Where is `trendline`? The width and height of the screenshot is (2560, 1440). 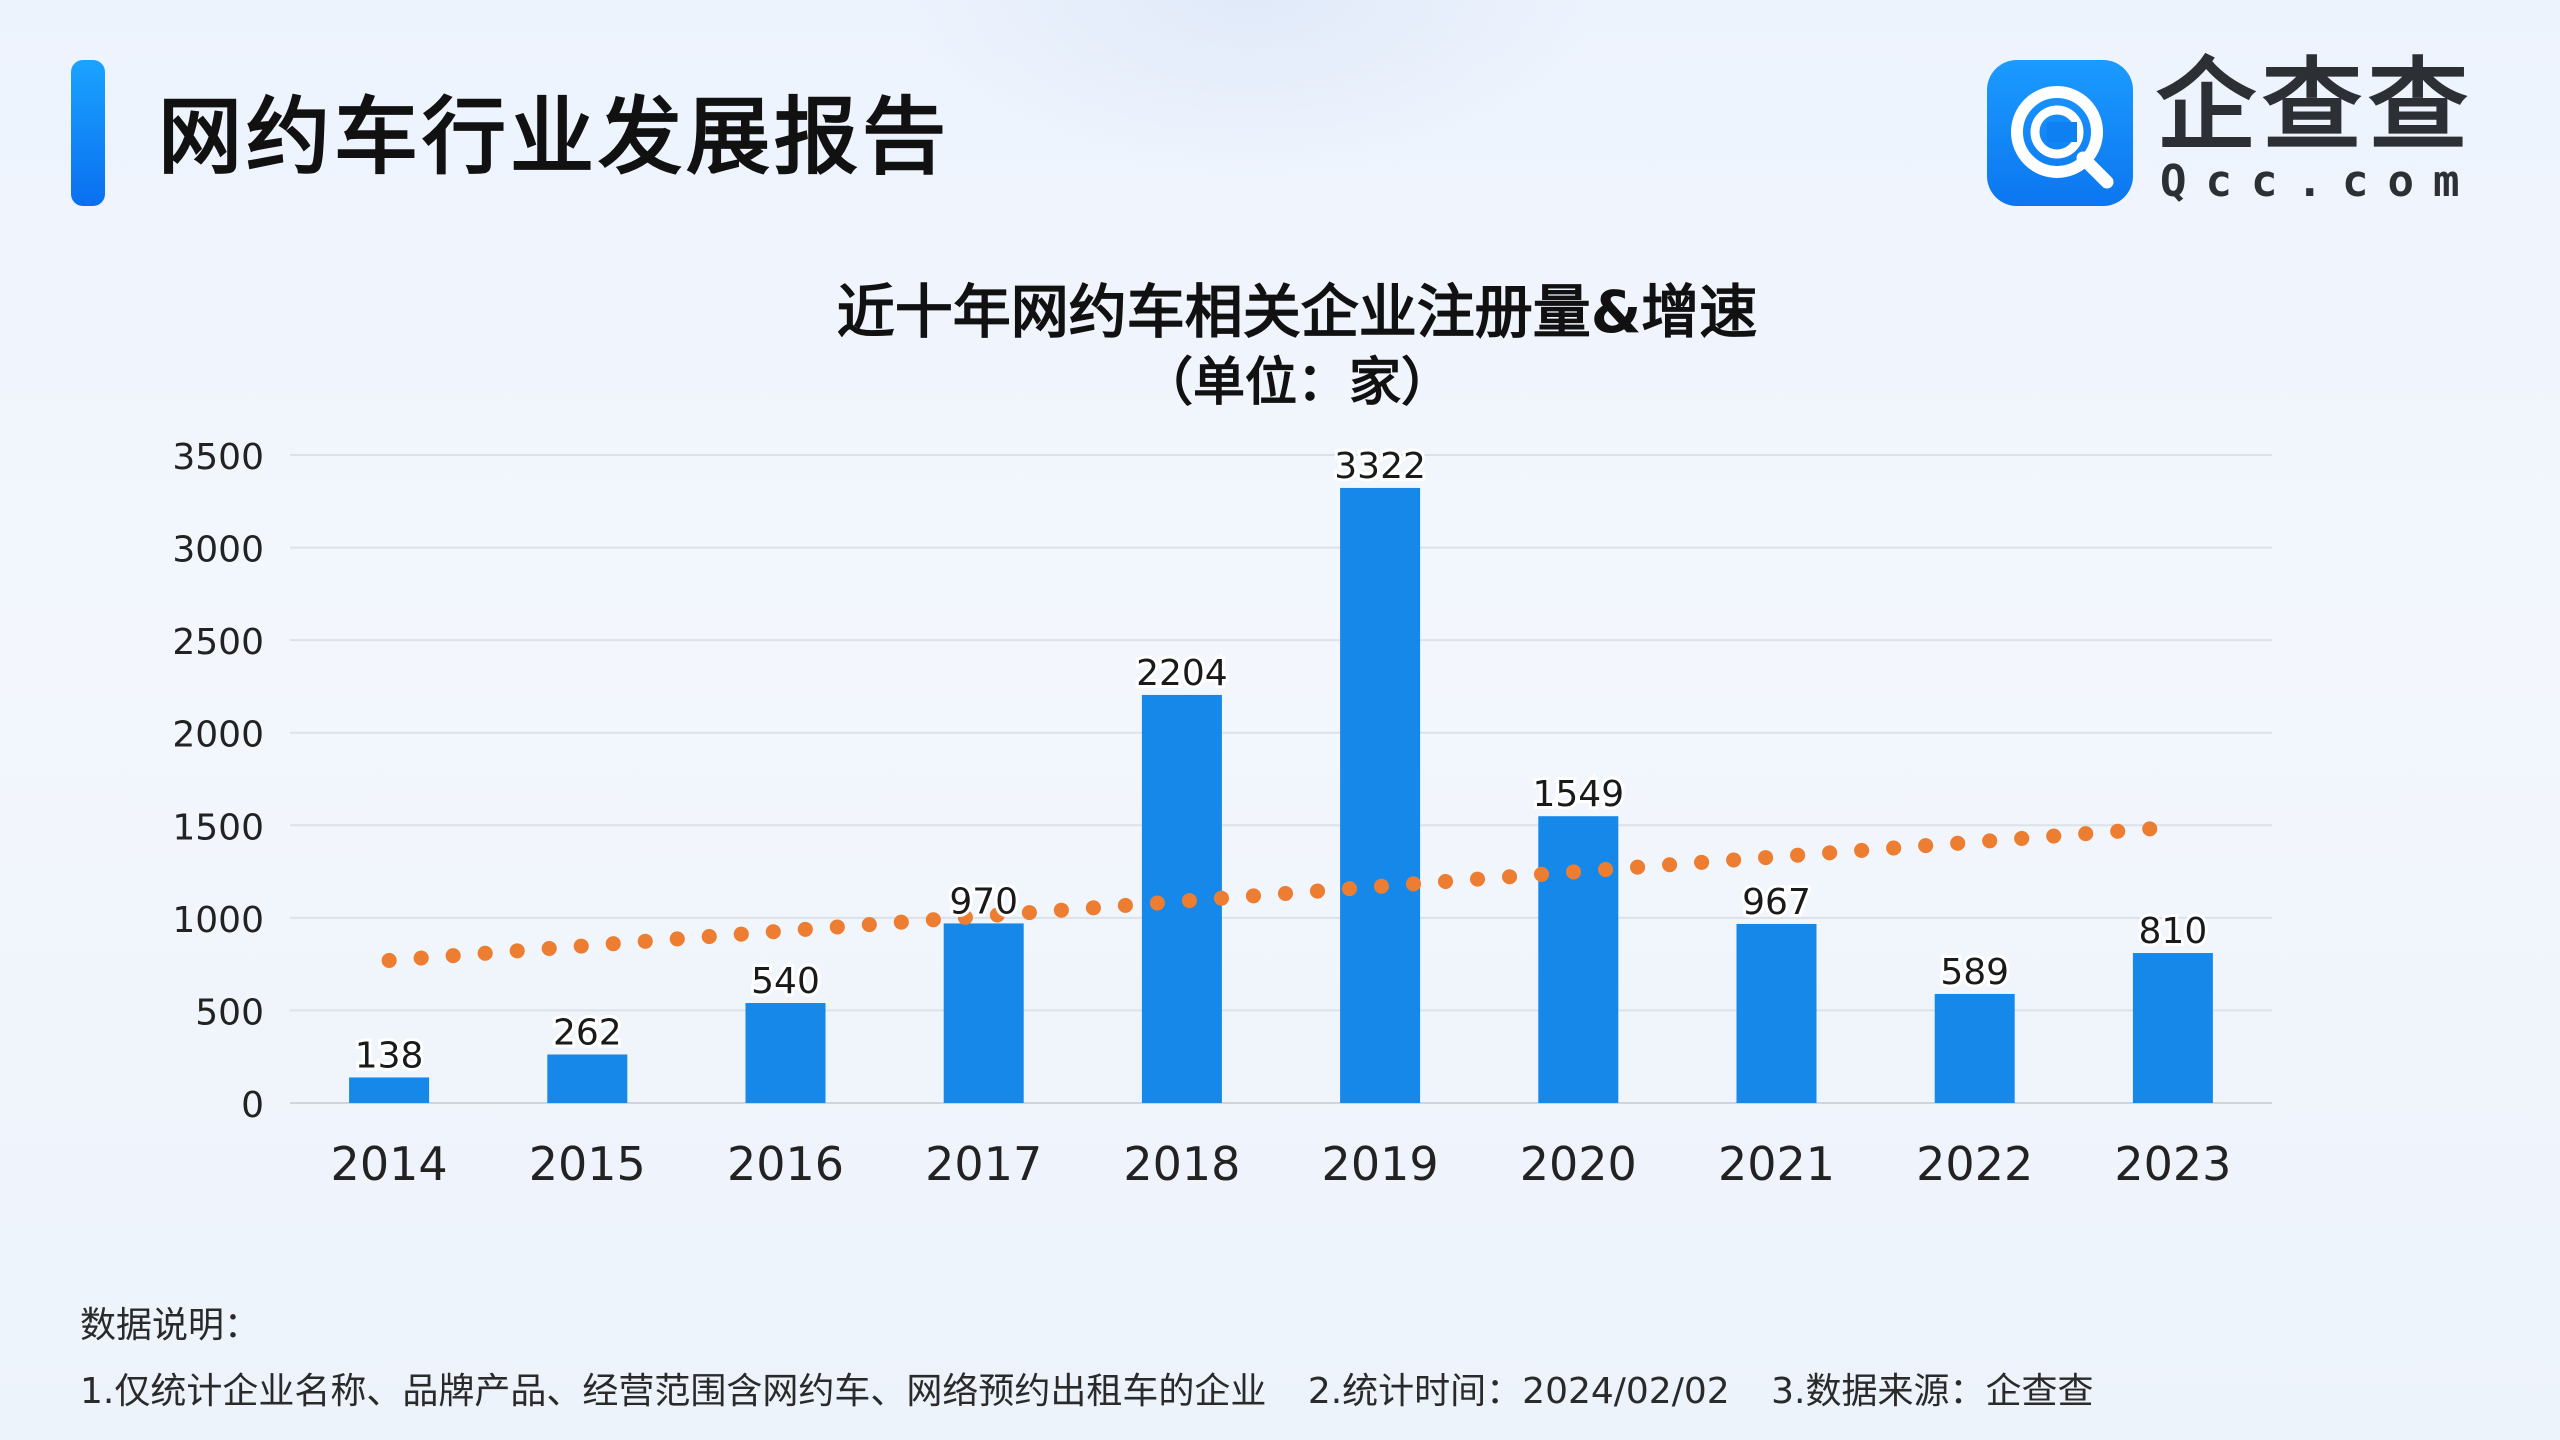 trendline is located at coordinates (1281, 893).